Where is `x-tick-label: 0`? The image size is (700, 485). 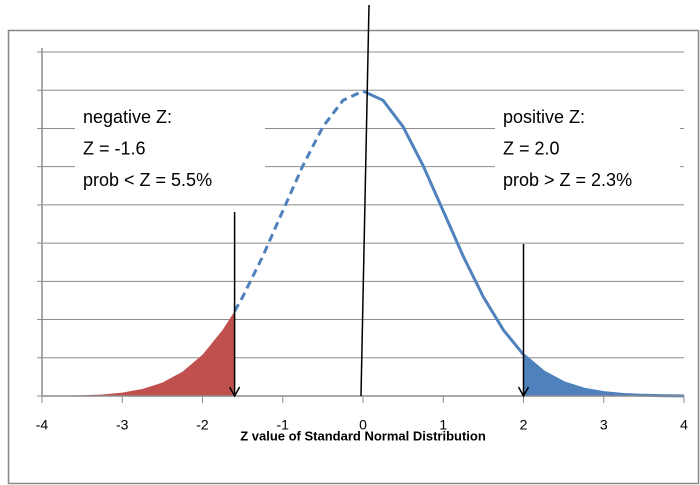 x-tick-label: 0 is located at coordinates (363, 425).